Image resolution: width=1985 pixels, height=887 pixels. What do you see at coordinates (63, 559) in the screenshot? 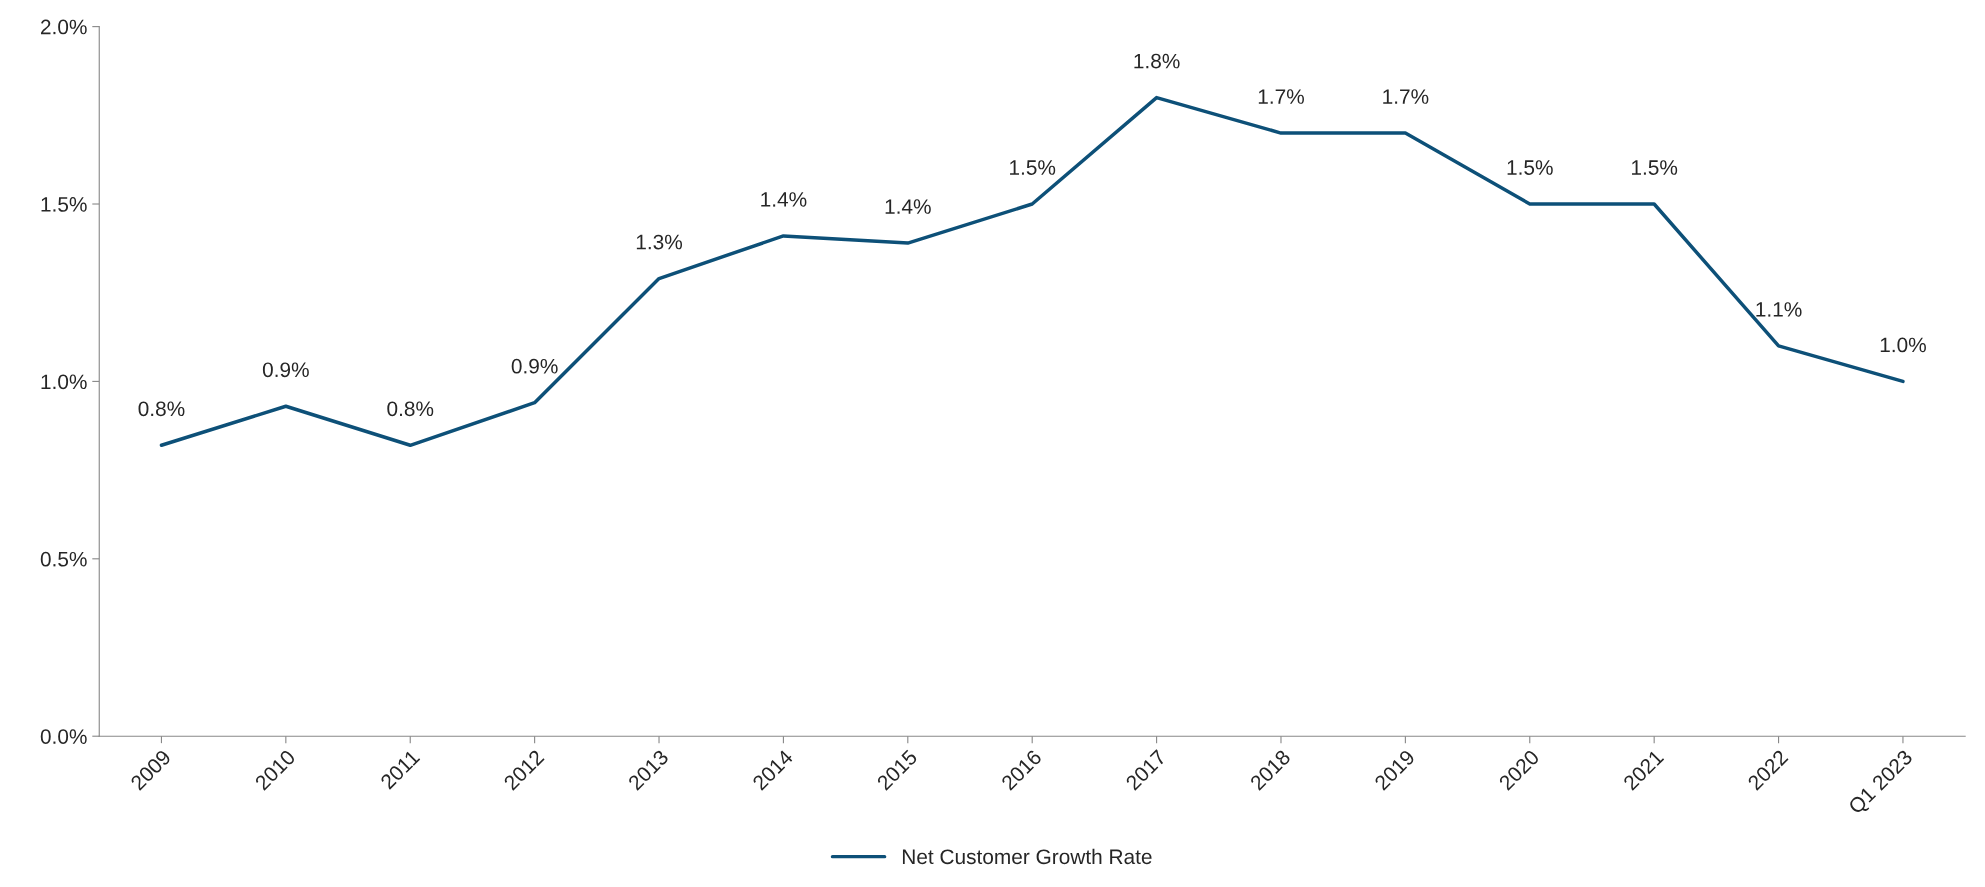
I see `y-tick-label: 0.5%` at bounding box center [63, 559].